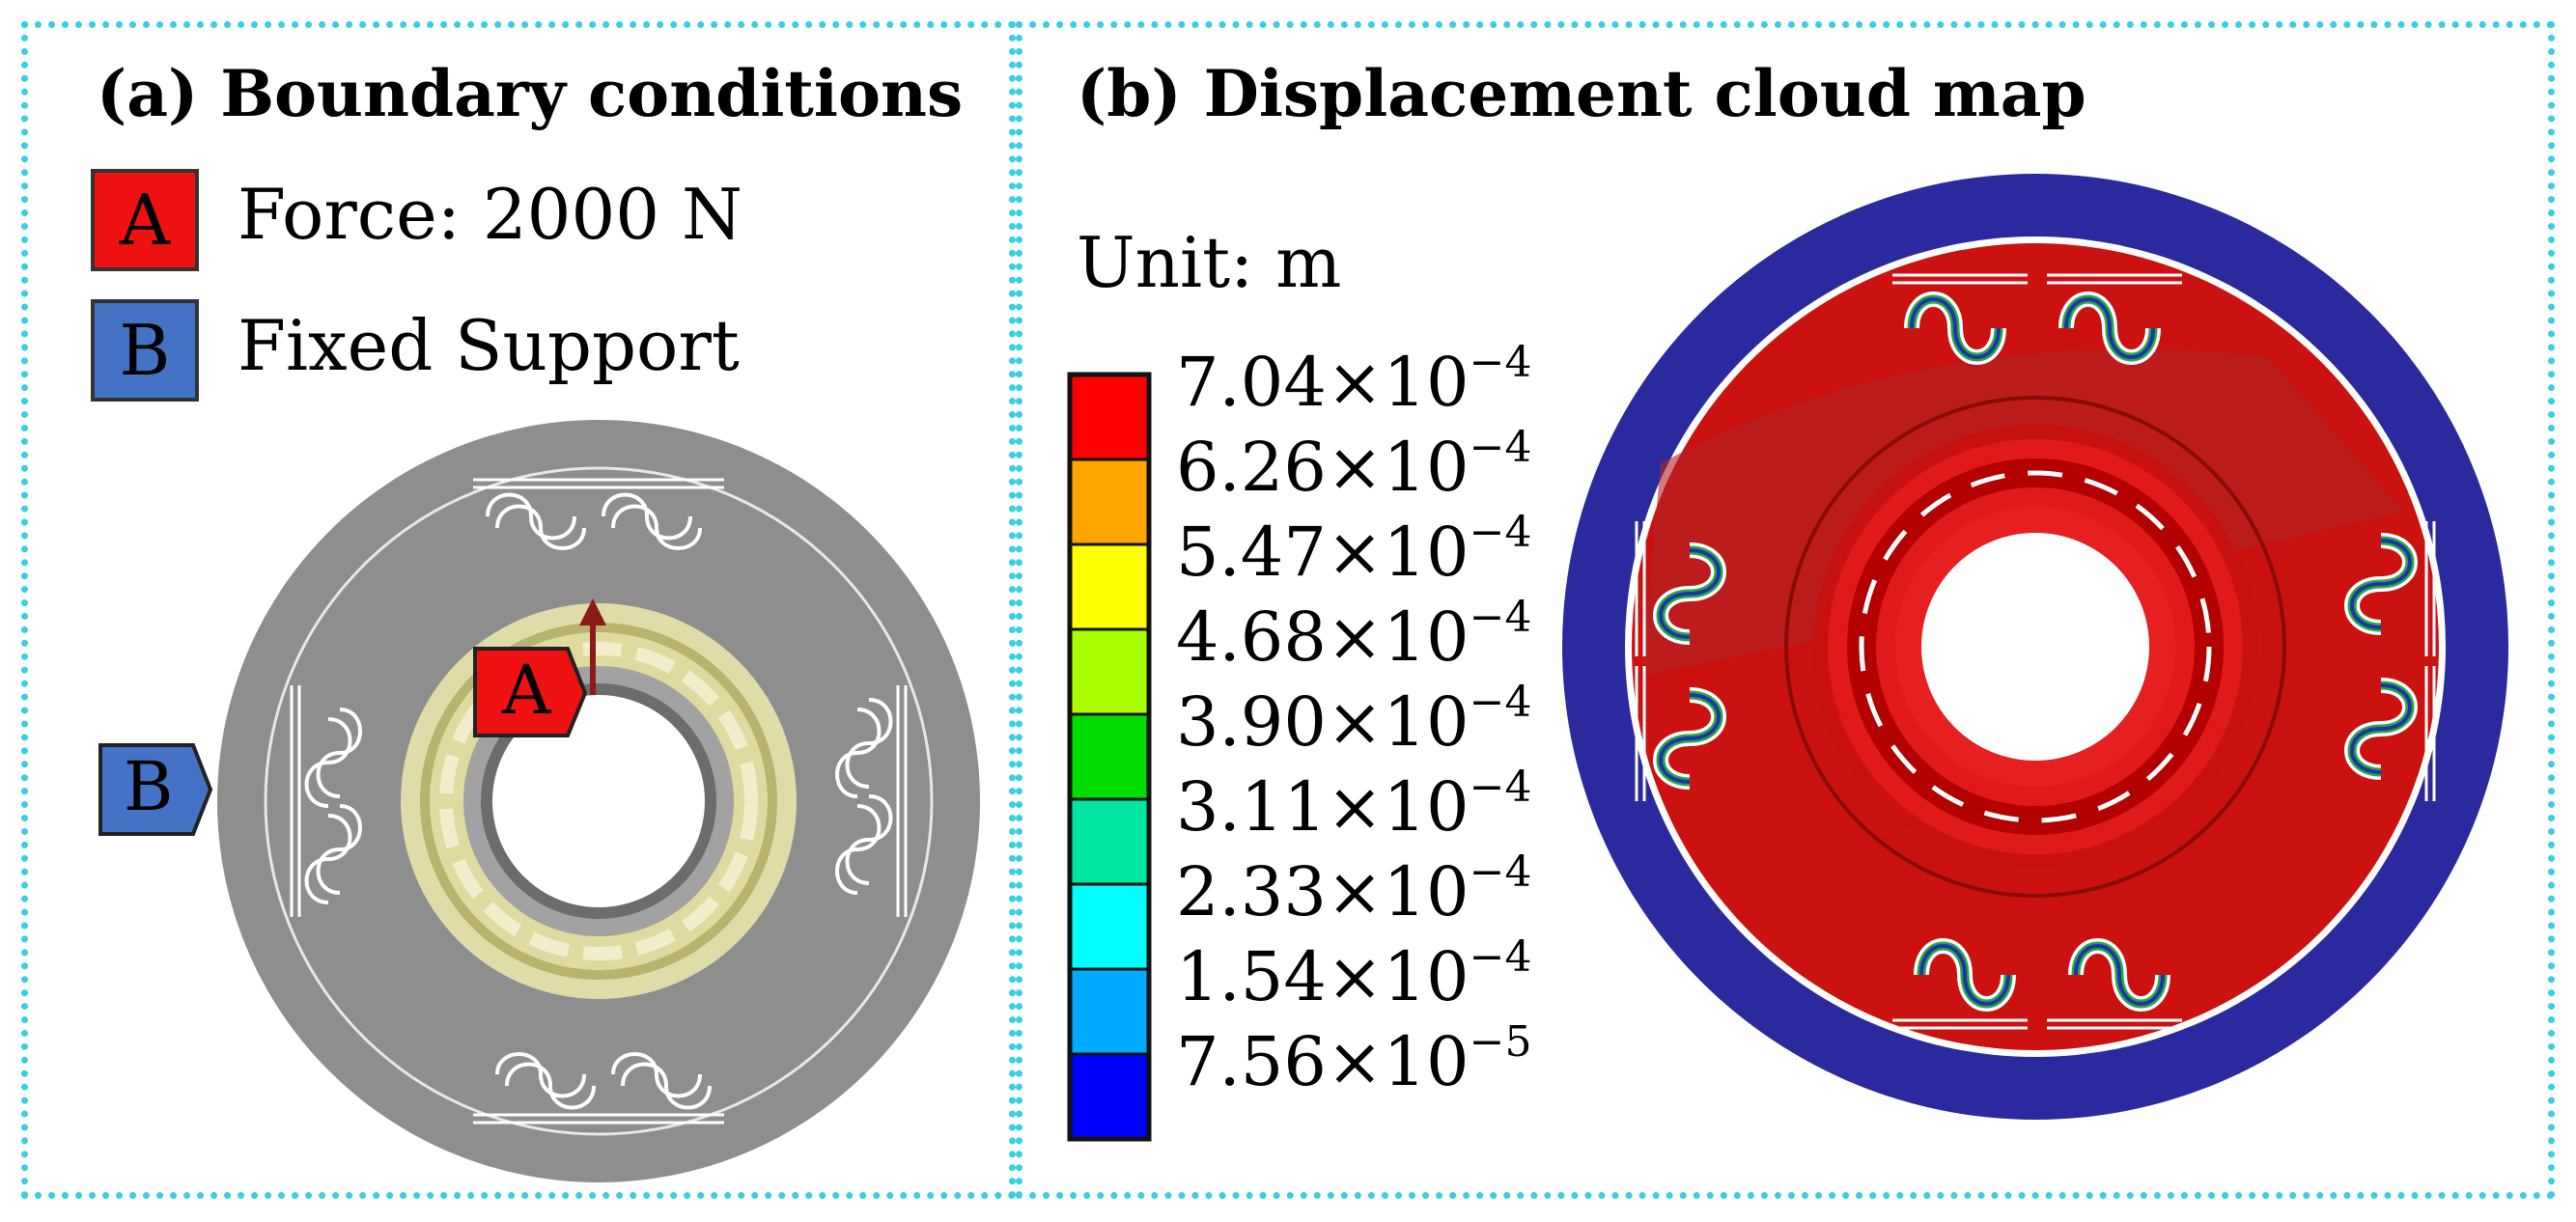  I want to click on scale-label-mantissa: 2.33×10, so click(1323, 891).